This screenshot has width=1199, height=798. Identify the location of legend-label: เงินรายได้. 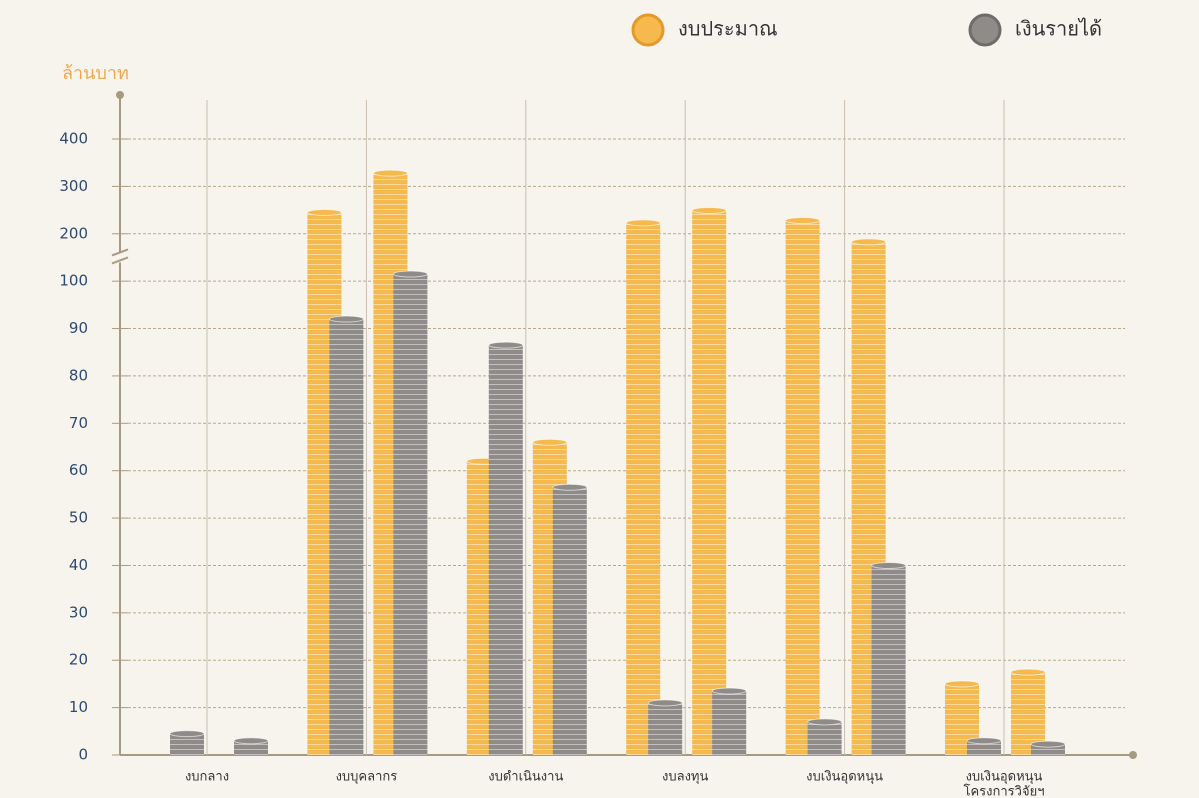
(1058, 29).